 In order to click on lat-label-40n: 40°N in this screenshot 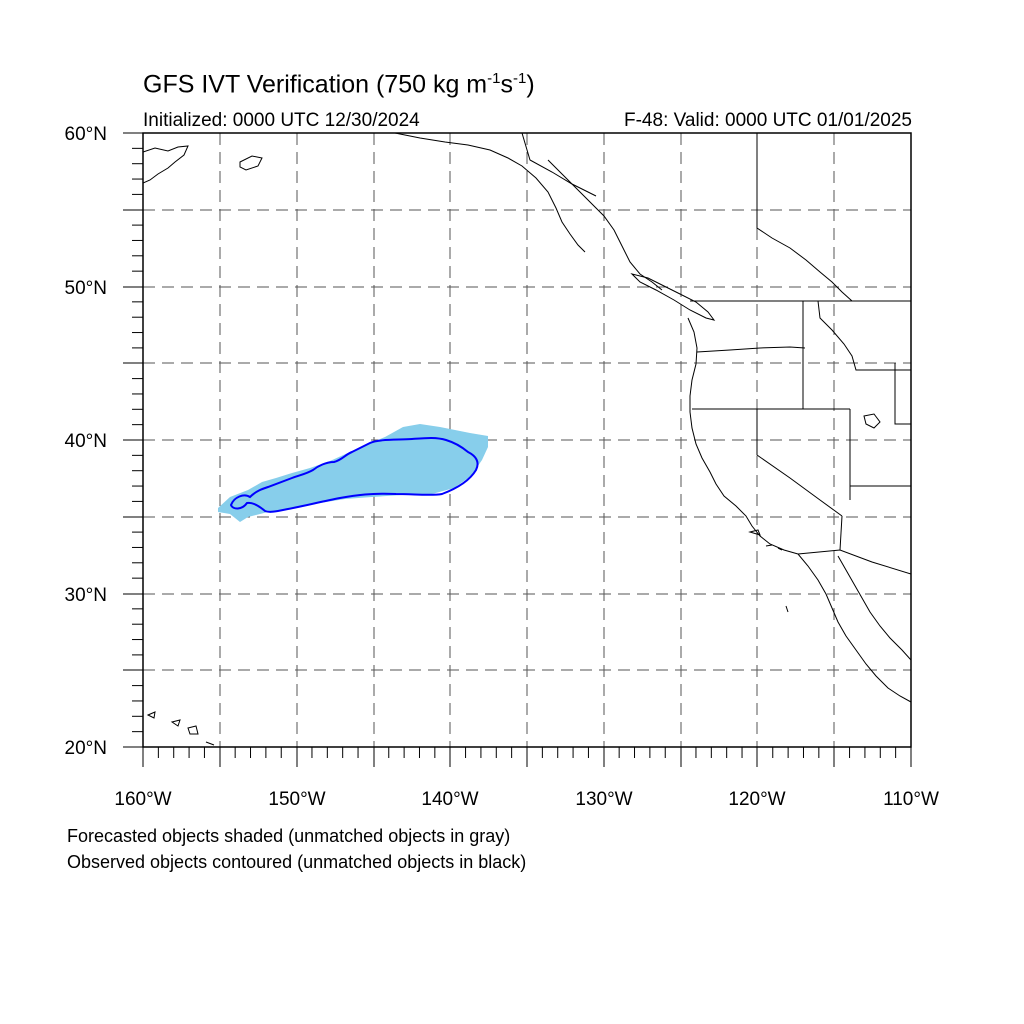, I will do `click(86, 441)`.